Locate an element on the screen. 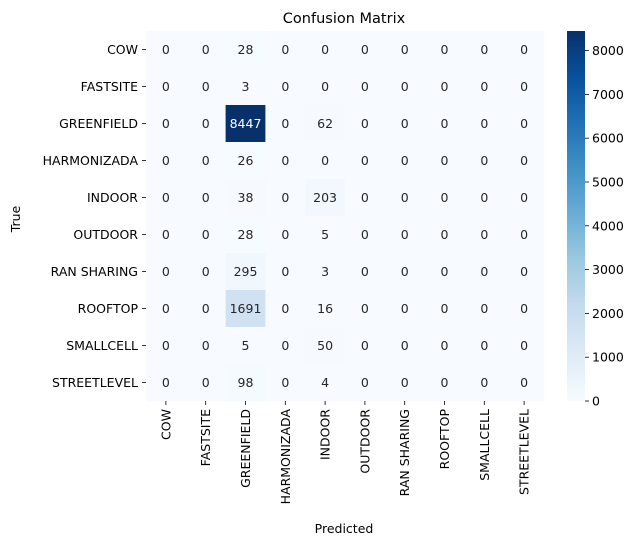 The width and height of the screenshot is (639, 550). chart-title: Confusion Matrix is located at coordinates (344, 19).